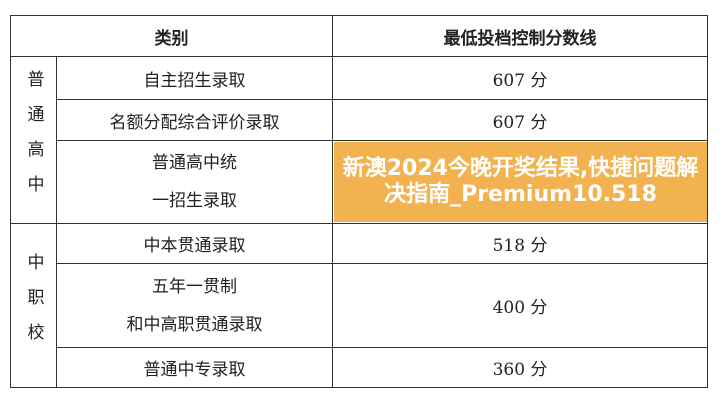 The height and width of the screenshot is (400, 725). I want to click on table-row: 普通中专录取 360 分, so click(359, 367).